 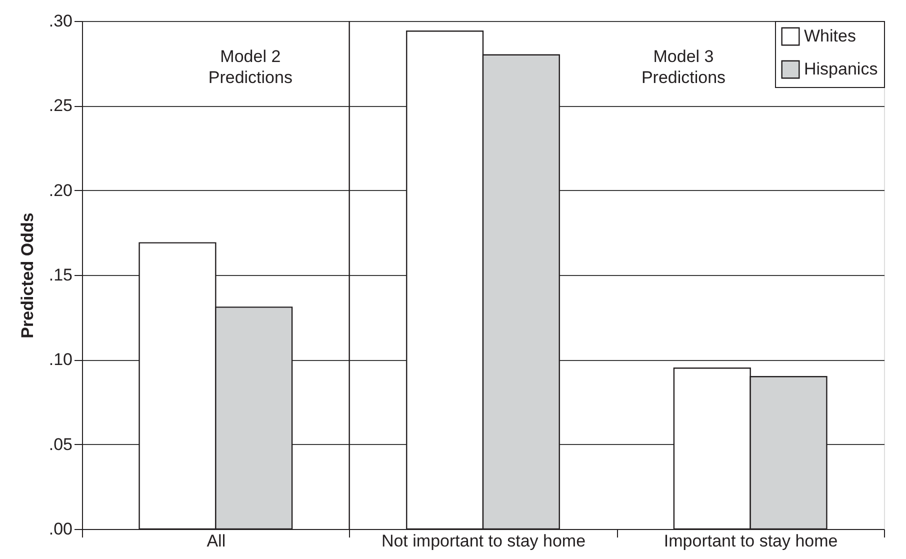 I want to click on legend-label: Hispanics, so click(x=841, y=69).